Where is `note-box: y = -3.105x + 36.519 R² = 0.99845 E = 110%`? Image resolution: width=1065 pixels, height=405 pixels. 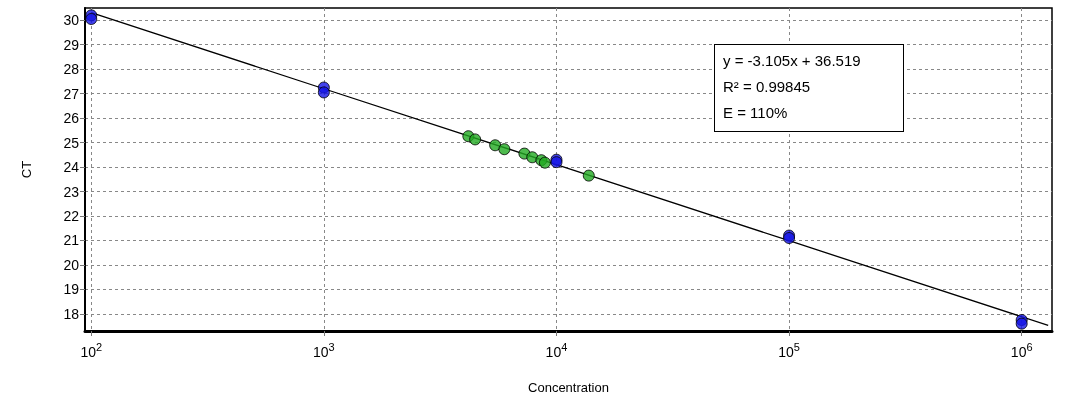 note-box: y = -3.105x + 36.519 R² = 0.99845 E = 110% is located at coordinates (809, 88).